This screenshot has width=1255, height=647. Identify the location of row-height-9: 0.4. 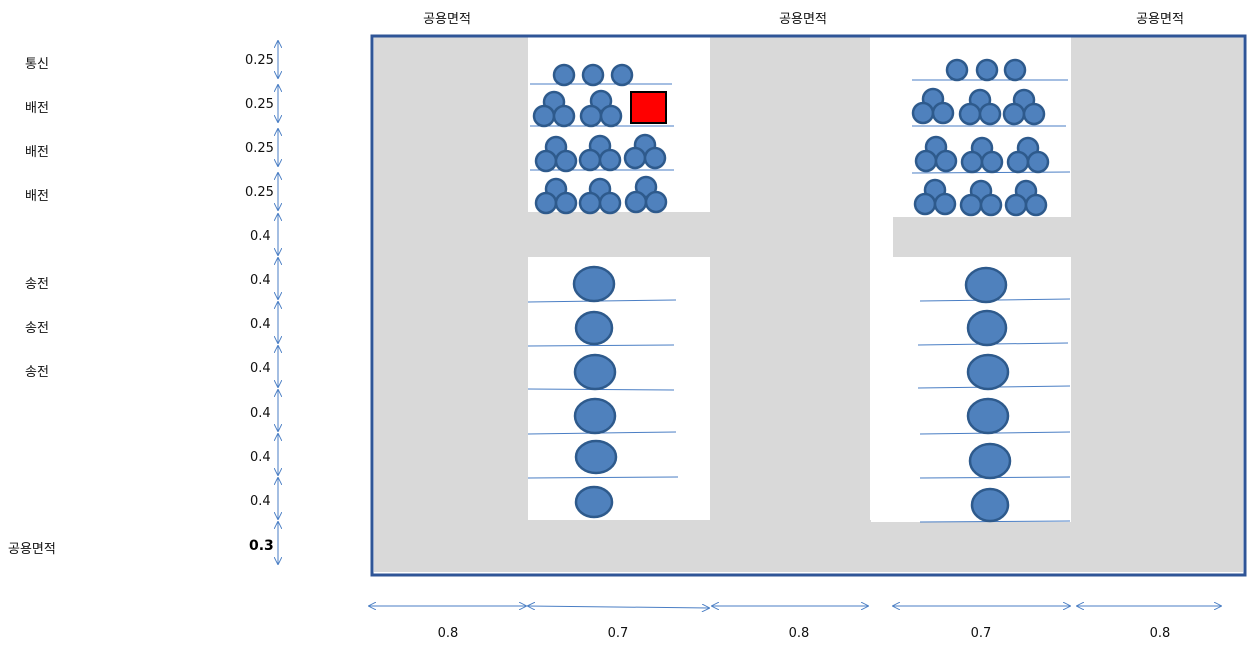
(260, 413).